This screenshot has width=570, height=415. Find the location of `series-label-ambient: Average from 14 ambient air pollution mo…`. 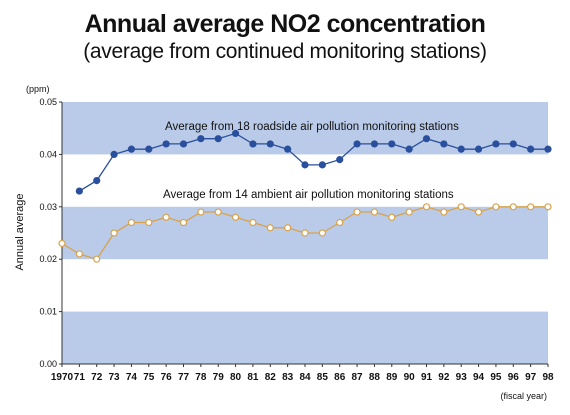

series-label-ambient: Average from 14 ambient air pollution mo… is located at coordinates (308, 195).